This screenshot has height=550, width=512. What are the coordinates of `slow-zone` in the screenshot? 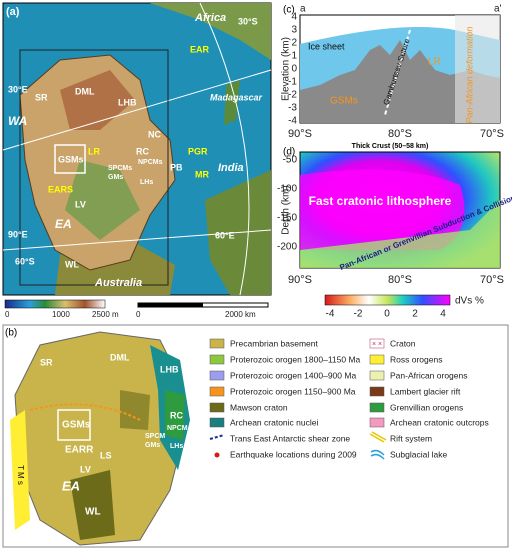 It's located at (400, 234).